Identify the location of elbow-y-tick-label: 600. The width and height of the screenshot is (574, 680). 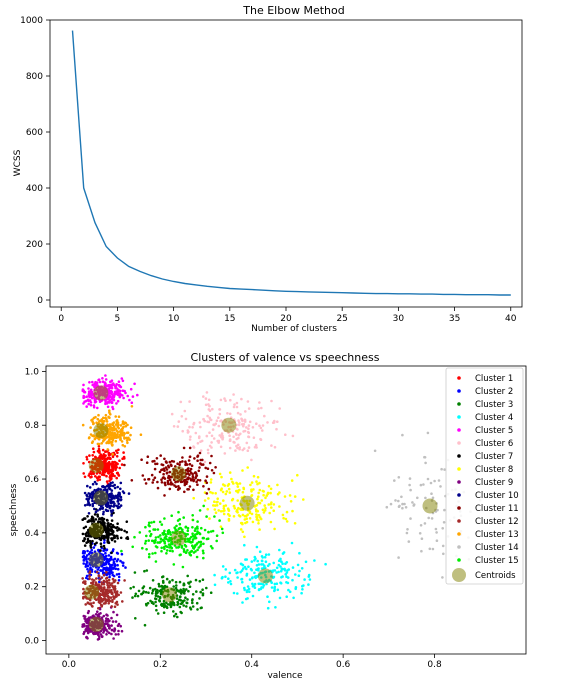
(34, 133).